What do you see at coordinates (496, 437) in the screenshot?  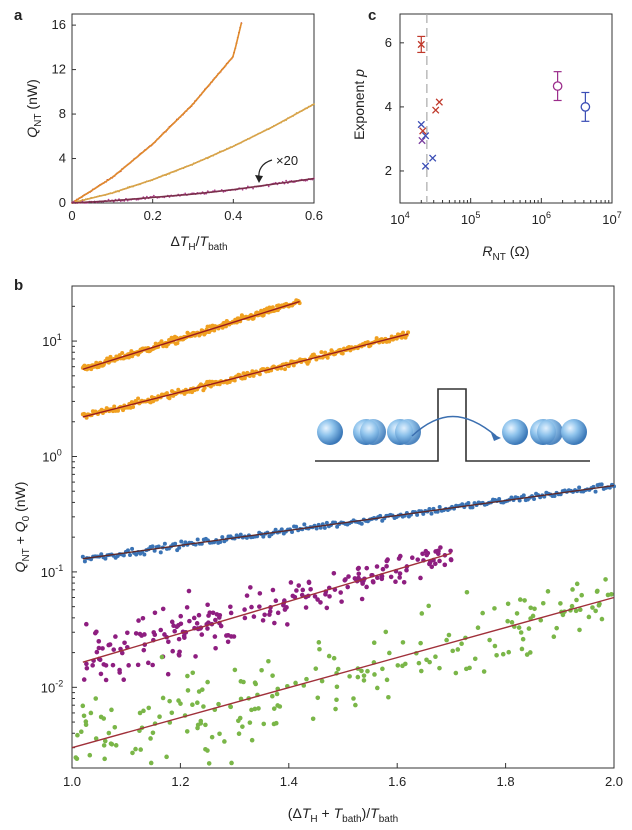 I see `arrowhead-icon` at bounding box center [496, 437].